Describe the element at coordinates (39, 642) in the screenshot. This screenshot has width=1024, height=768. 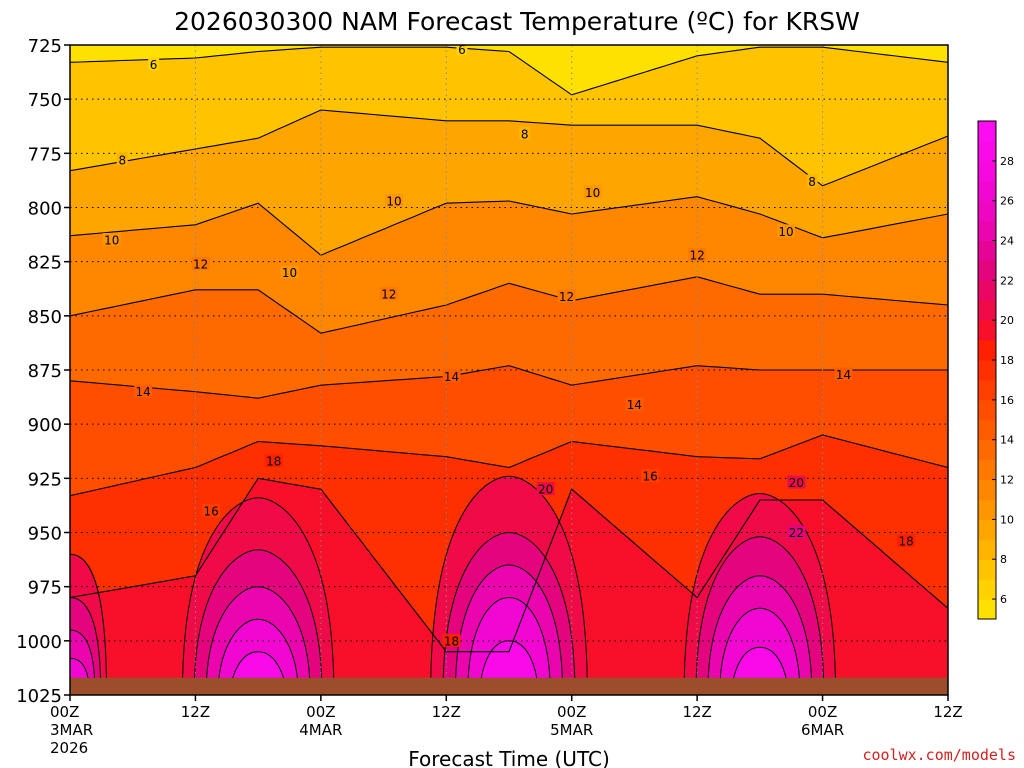
I see `y-tick-label: 1000` at that location.